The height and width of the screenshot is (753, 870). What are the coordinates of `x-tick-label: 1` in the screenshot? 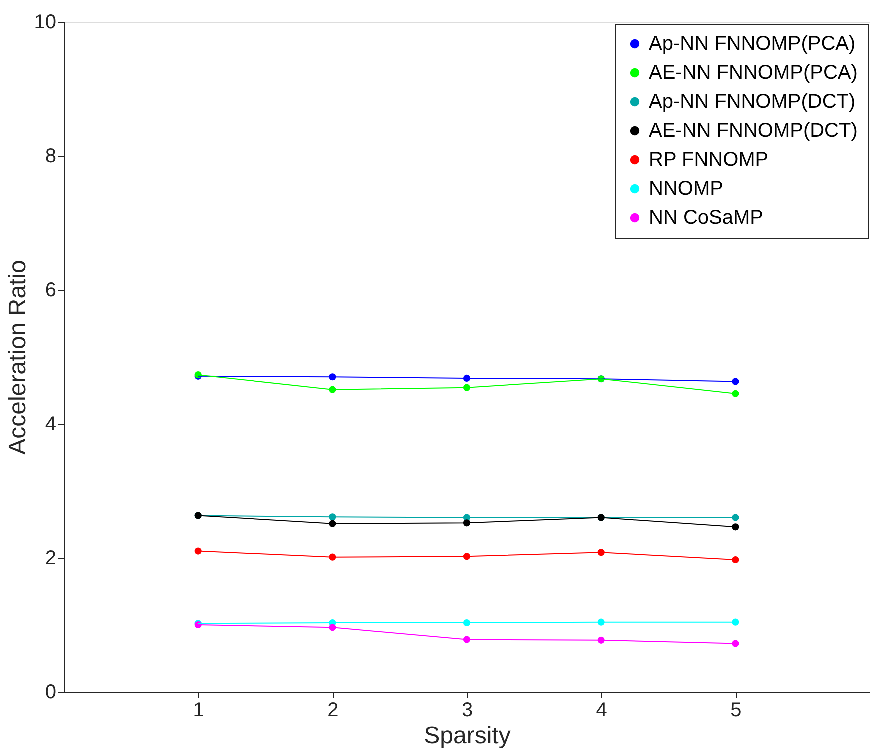 It's located at (198, 711).